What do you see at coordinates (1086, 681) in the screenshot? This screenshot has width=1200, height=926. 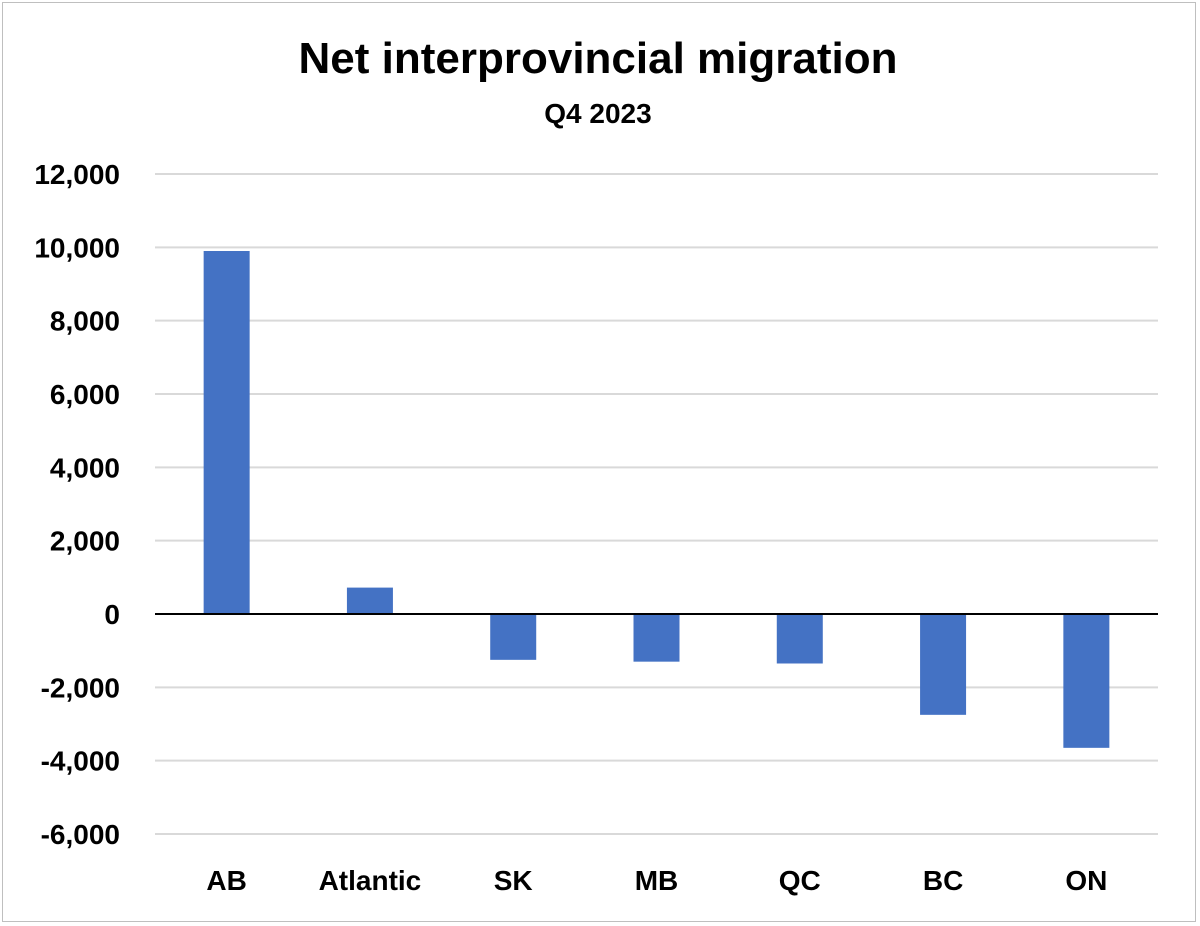 I see `bar-on` at bounding box center [1086, 681].